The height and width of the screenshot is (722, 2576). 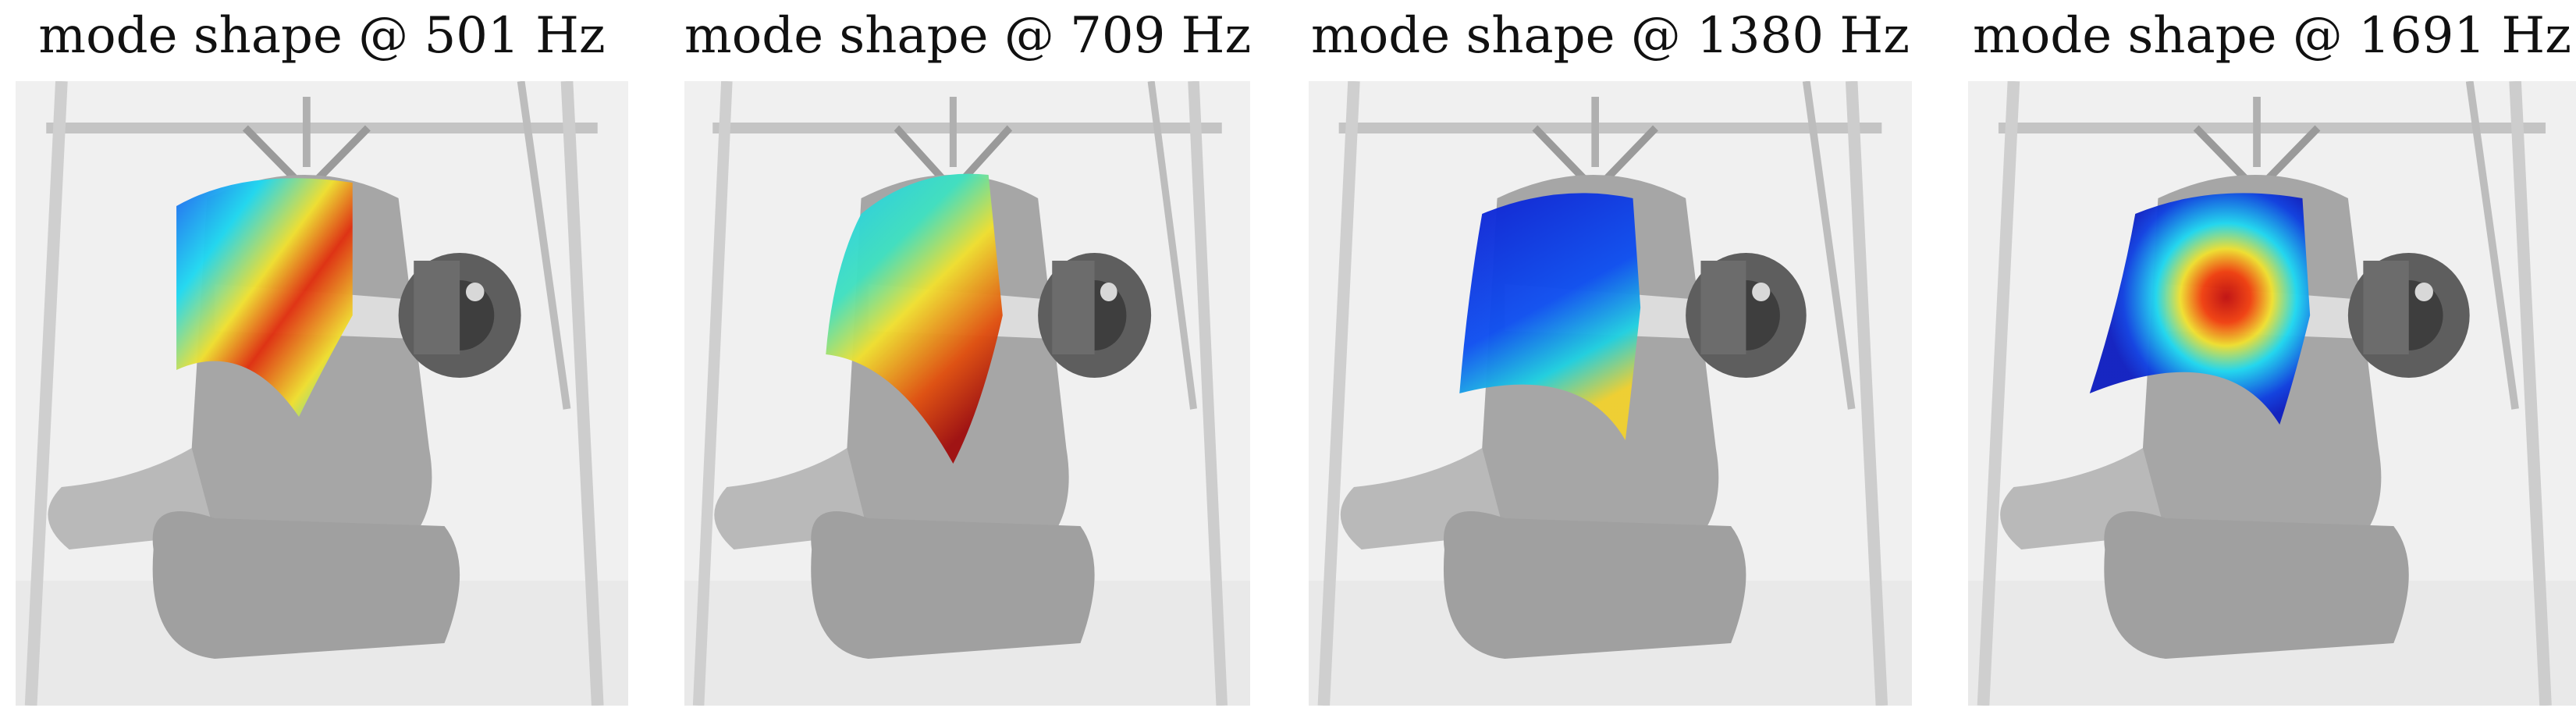 What do you see at coordinates (322, 36) in the screenshot?
I see `panel-title: mode shape @ 501 Hz` at bounding box center [322, 36].